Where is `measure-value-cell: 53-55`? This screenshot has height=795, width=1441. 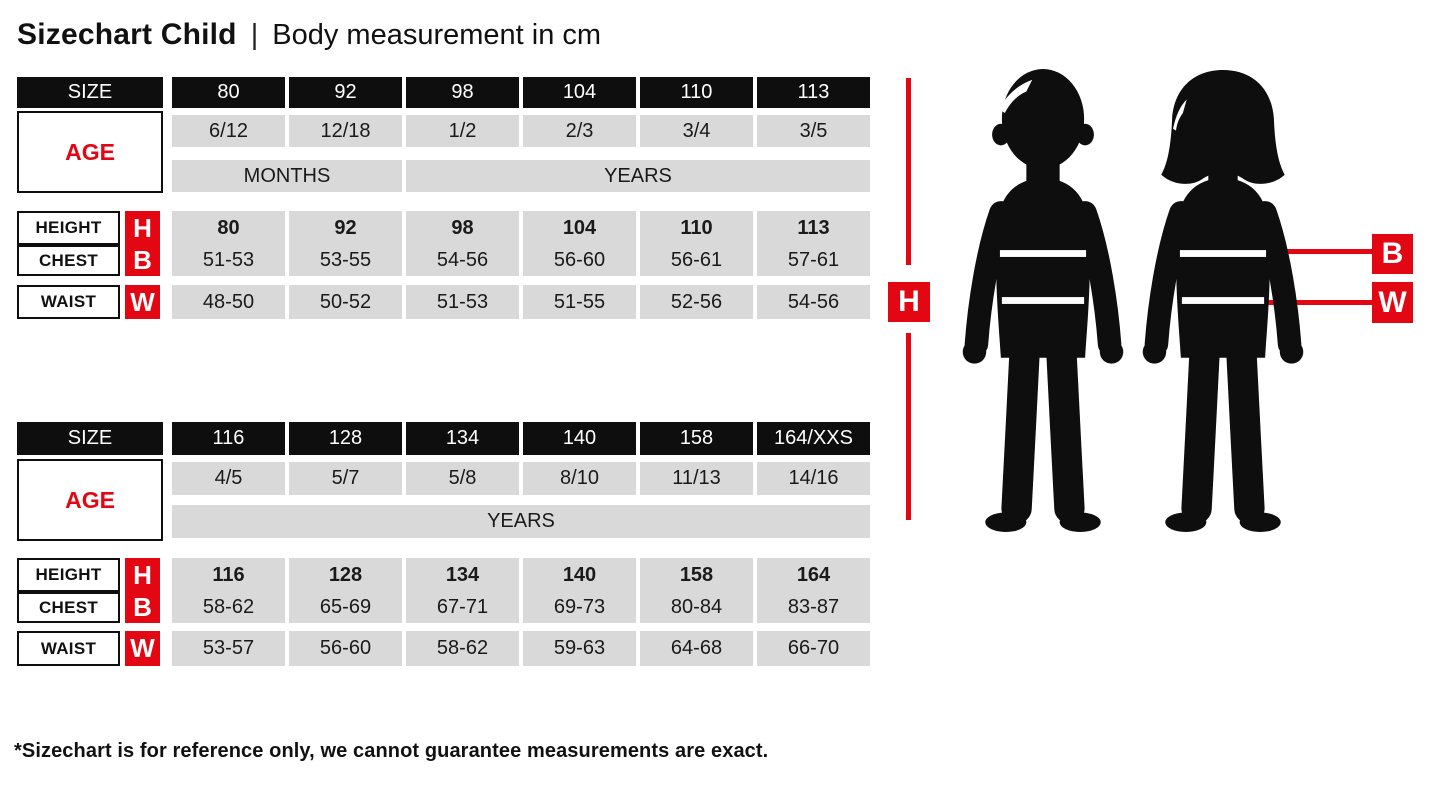
measure-value-cell: 53-55 is located at coordinates (345, 260).